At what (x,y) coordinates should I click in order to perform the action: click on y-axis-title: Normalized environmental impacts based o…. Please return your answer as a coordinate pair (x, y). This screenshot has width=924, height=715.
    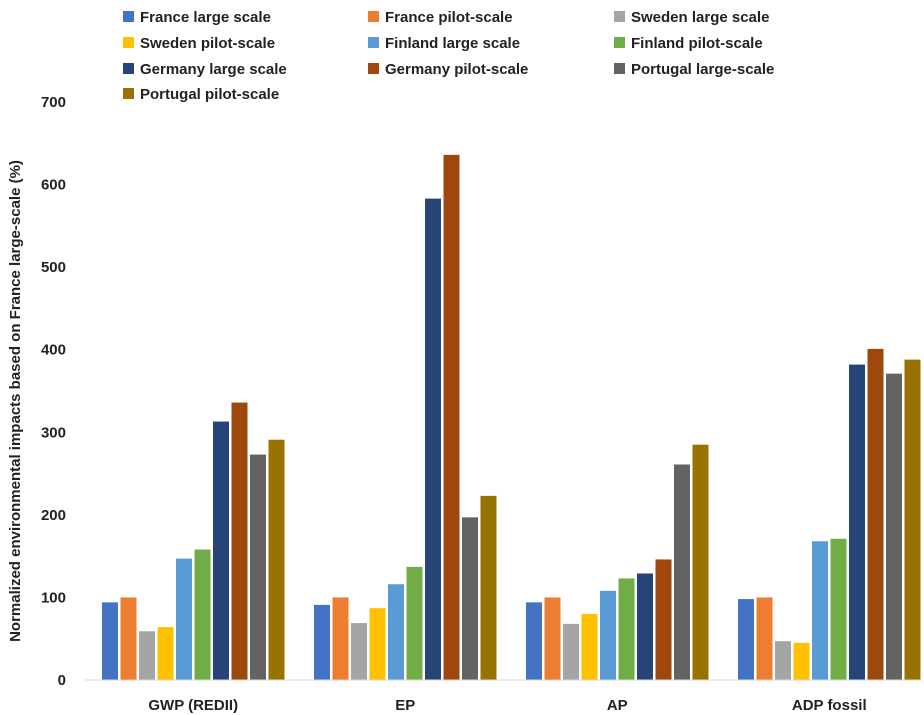
    Looking at the image, I should click on (15, 401).